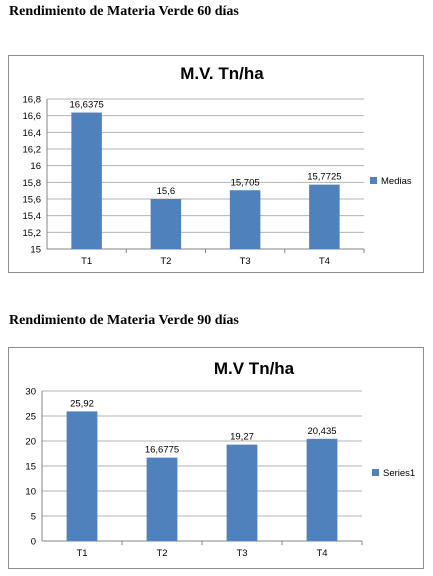 The width and height of the screenshot is (433, 576). What do you see at coordinates (30, 442) in the screenshot?
I see `y-tick-label: 20` at bounding box center [30, 442].